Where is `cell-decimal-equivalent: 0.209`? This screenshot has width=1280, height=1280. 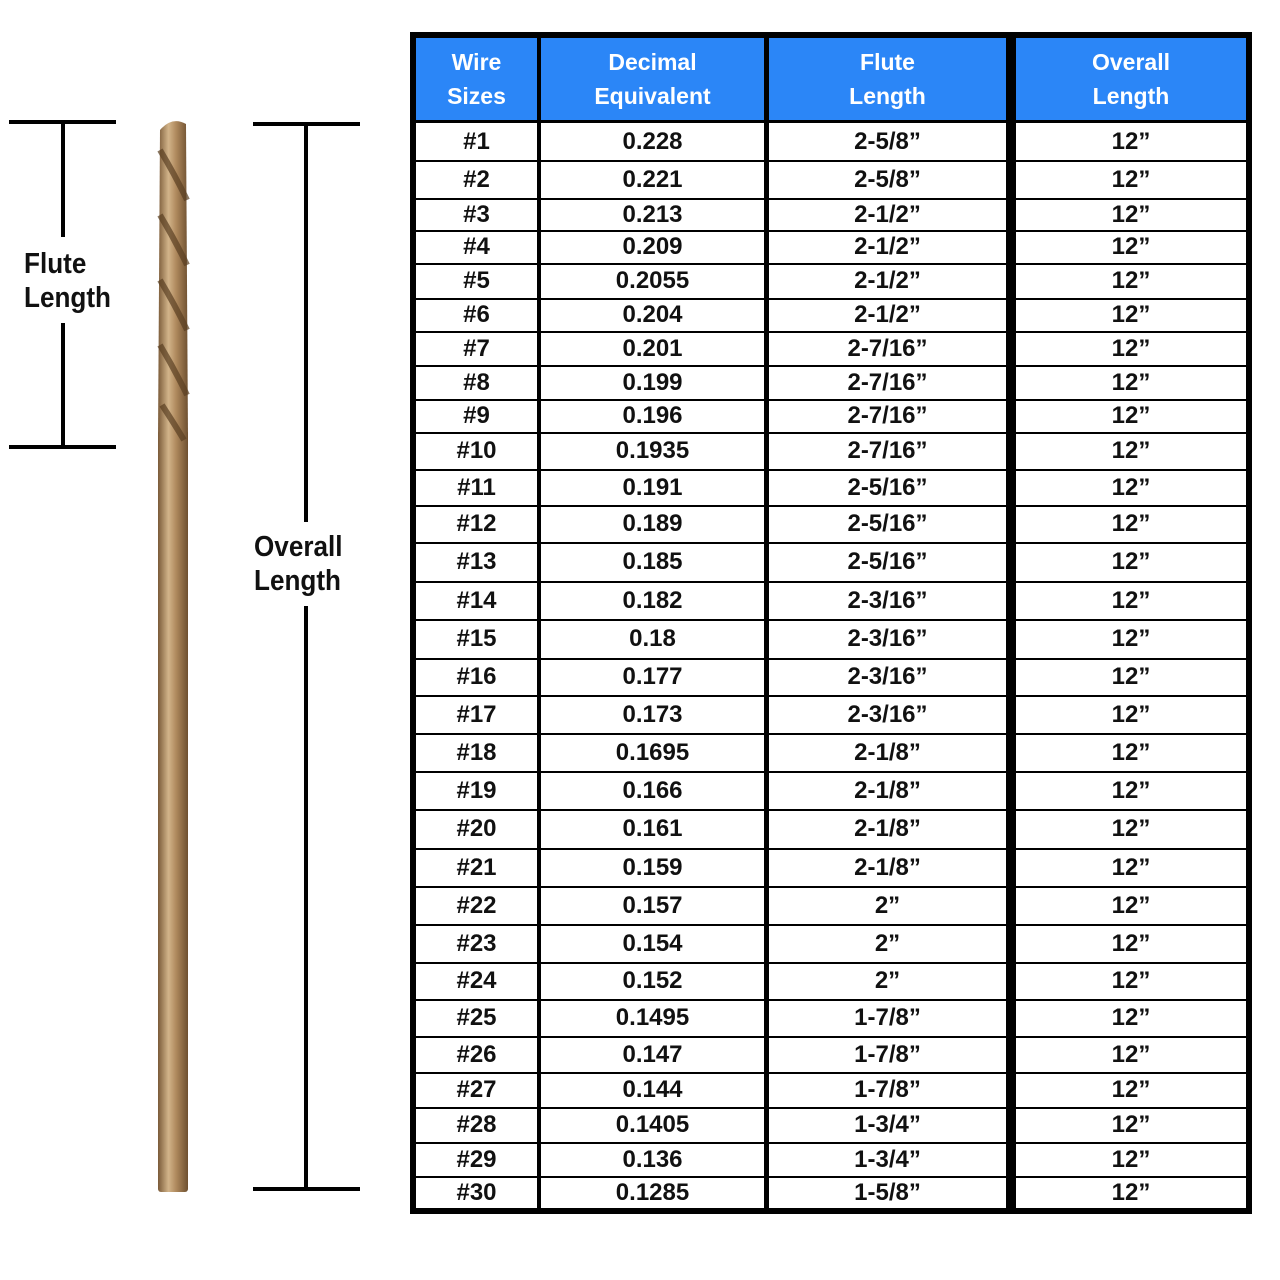 cell-decimal-equivalent: 0.209 is located at coordinates (652, 247).